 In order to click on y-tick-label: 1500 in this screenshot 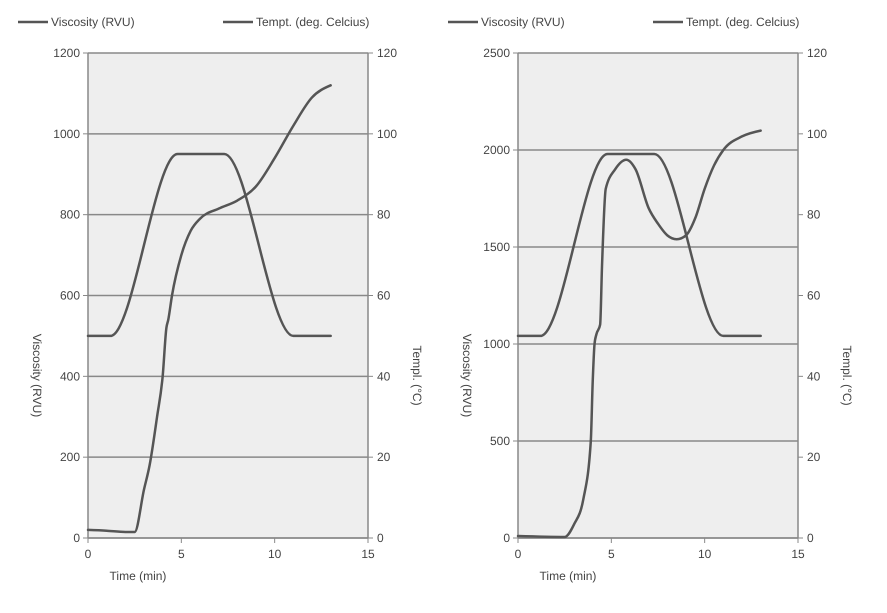, I will do `click(496, 247)`.